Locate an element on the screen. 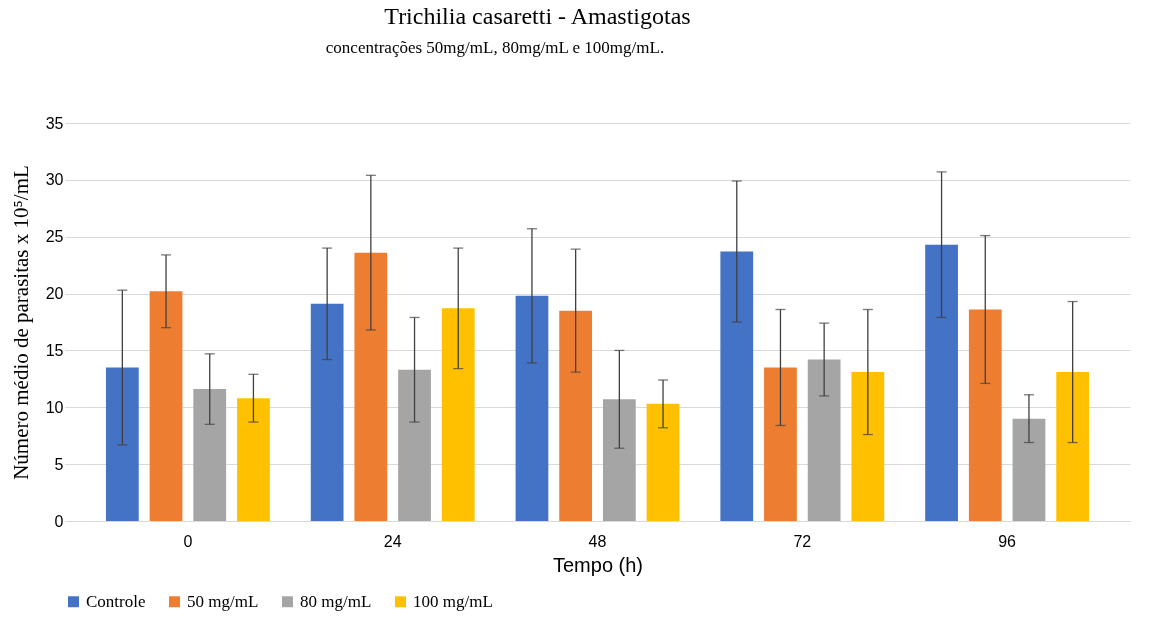  y-axis-title: Número médio de parasitas x 10⁵/mL is located at coordinates (20, 322).